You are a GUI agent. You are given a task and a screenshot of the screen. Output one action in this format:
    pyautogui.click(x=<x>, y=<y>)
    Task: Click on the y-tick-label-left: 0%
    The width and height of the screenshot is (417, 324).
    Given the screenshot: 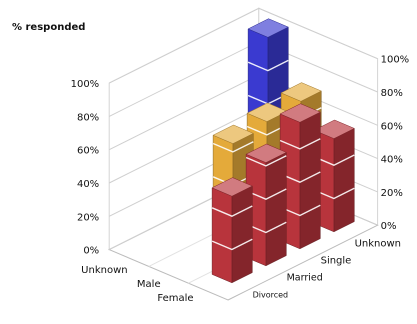 What is the action you would take?
    pyautogui.click(x=91, y=251)
    